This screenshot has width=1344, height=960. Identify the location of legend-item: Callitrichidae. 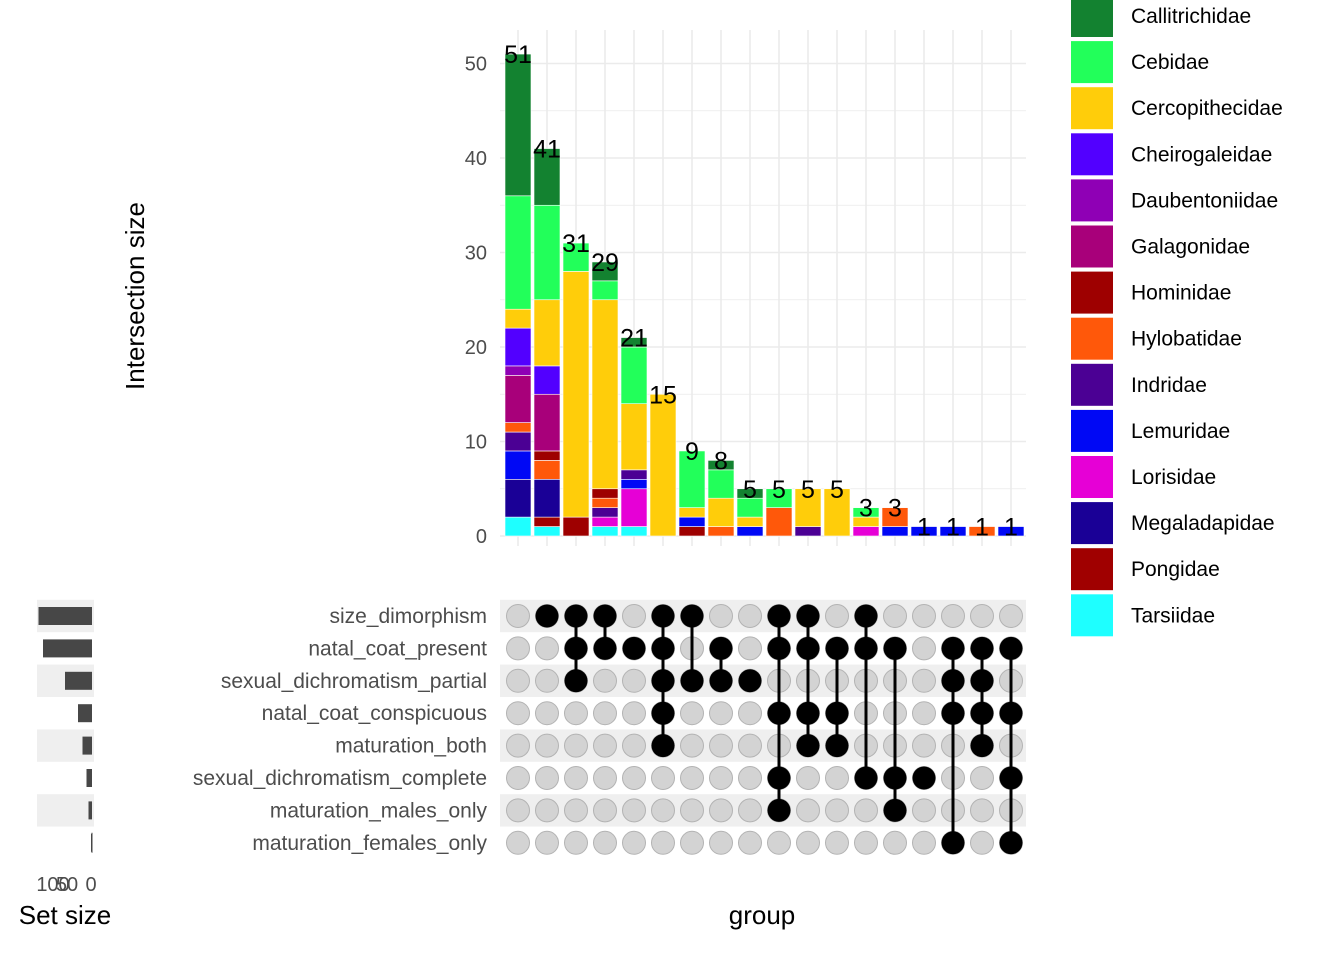
(1161, 18).